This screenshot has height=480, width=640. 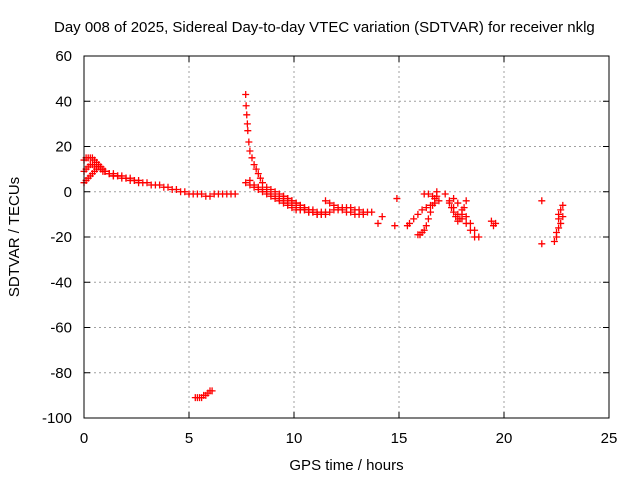 What do you see at coordinates (399, 438) in the screenshot?
I see `x-tick-label: 15` at bounding box center [399, 438].